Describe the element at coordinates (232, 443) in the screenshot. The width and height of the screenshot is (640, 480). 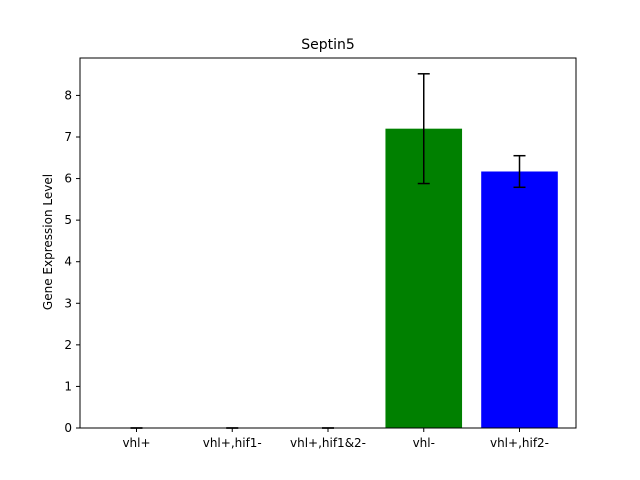
I see `x-tick-label: vhl+,hif1-` at that location.